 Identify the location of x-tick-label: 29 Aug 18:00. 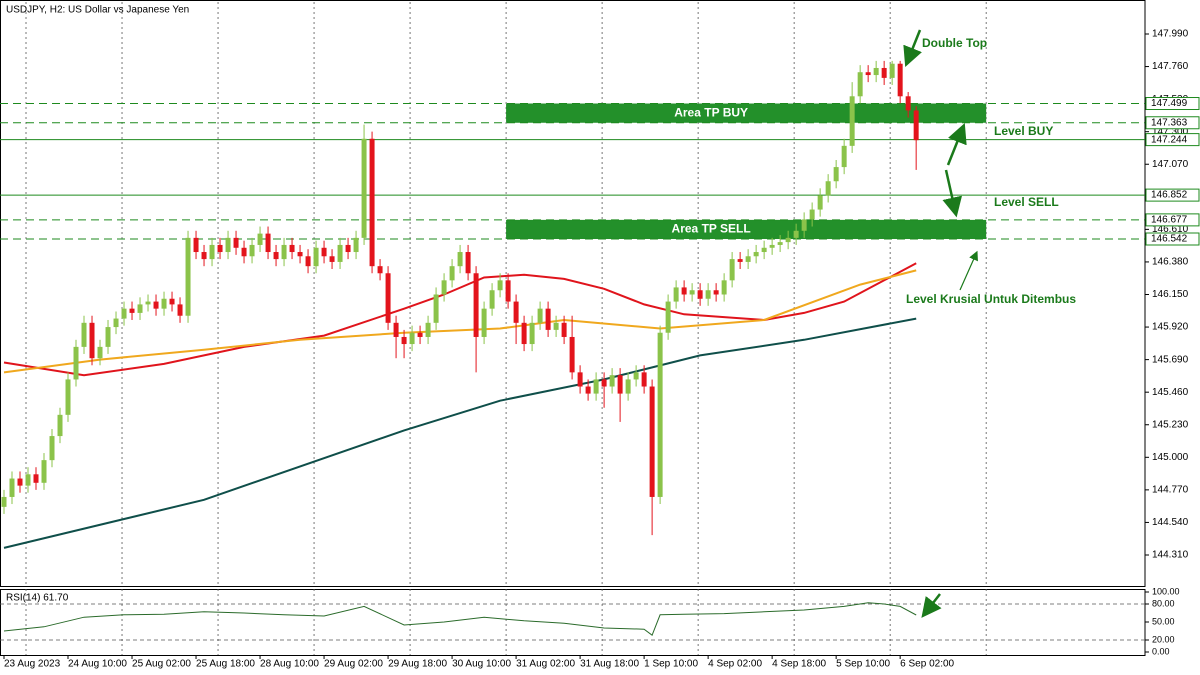
(417, 664).